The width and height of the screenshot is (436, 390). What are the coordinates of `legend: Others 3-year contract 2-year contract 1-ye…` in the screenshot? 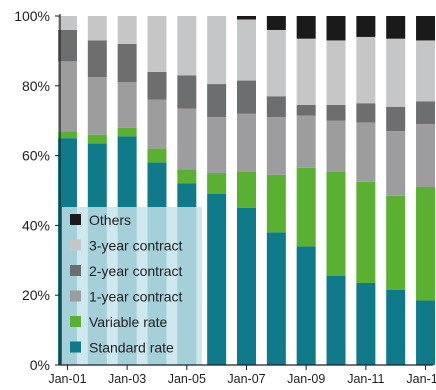 It's located at (132, 286).